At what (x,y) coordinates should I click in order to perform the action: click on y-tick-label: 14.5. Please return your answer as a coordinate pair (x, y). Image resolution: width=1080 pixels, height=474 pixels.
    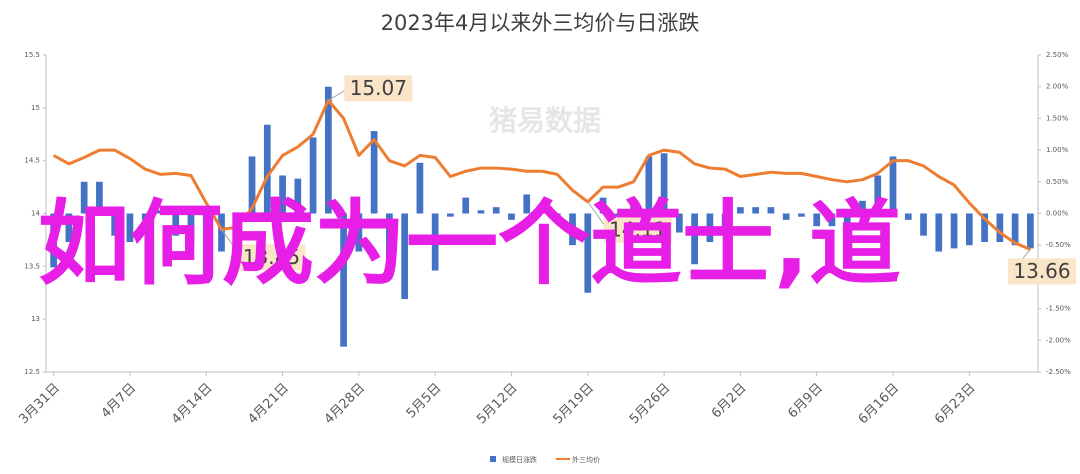
    Looking at the image, I should click on (32, 161).